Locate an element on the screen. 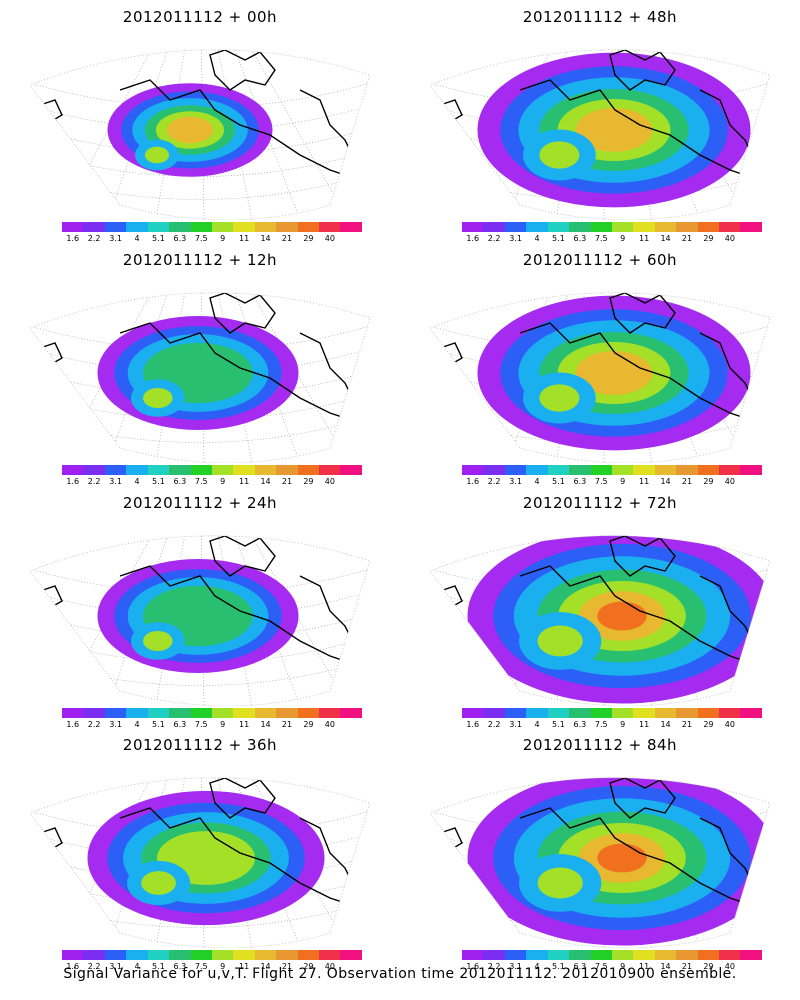  colorbar-label: 6.3 is located at coordinates (180, 238).